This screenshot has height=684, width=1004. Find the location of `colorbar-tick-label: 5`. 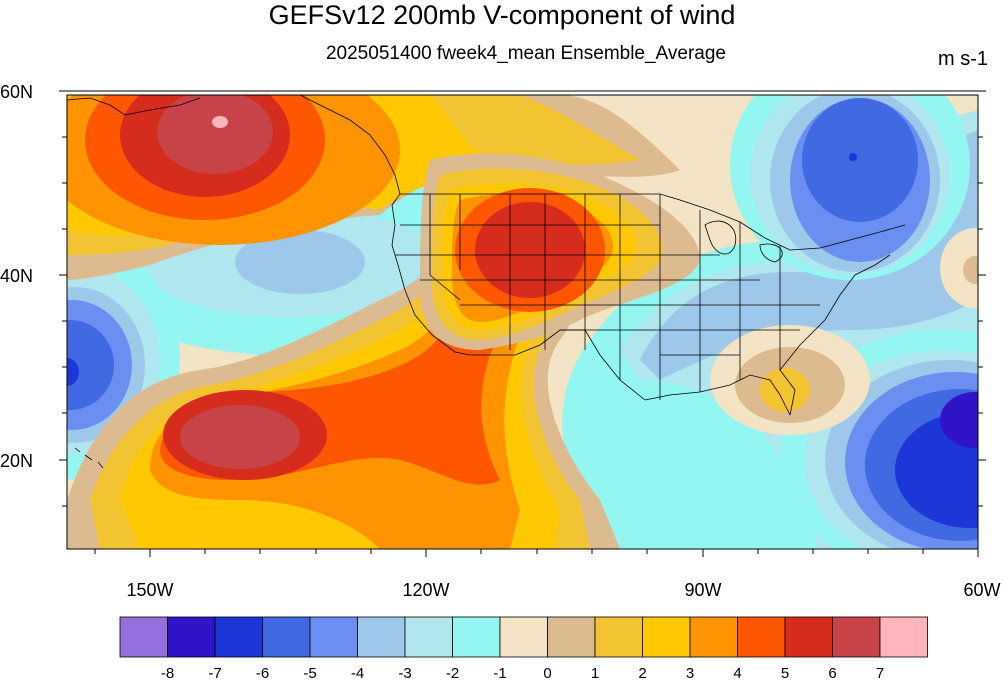

colorbar-tick-label: 5 is located at coordinates (785, 673).